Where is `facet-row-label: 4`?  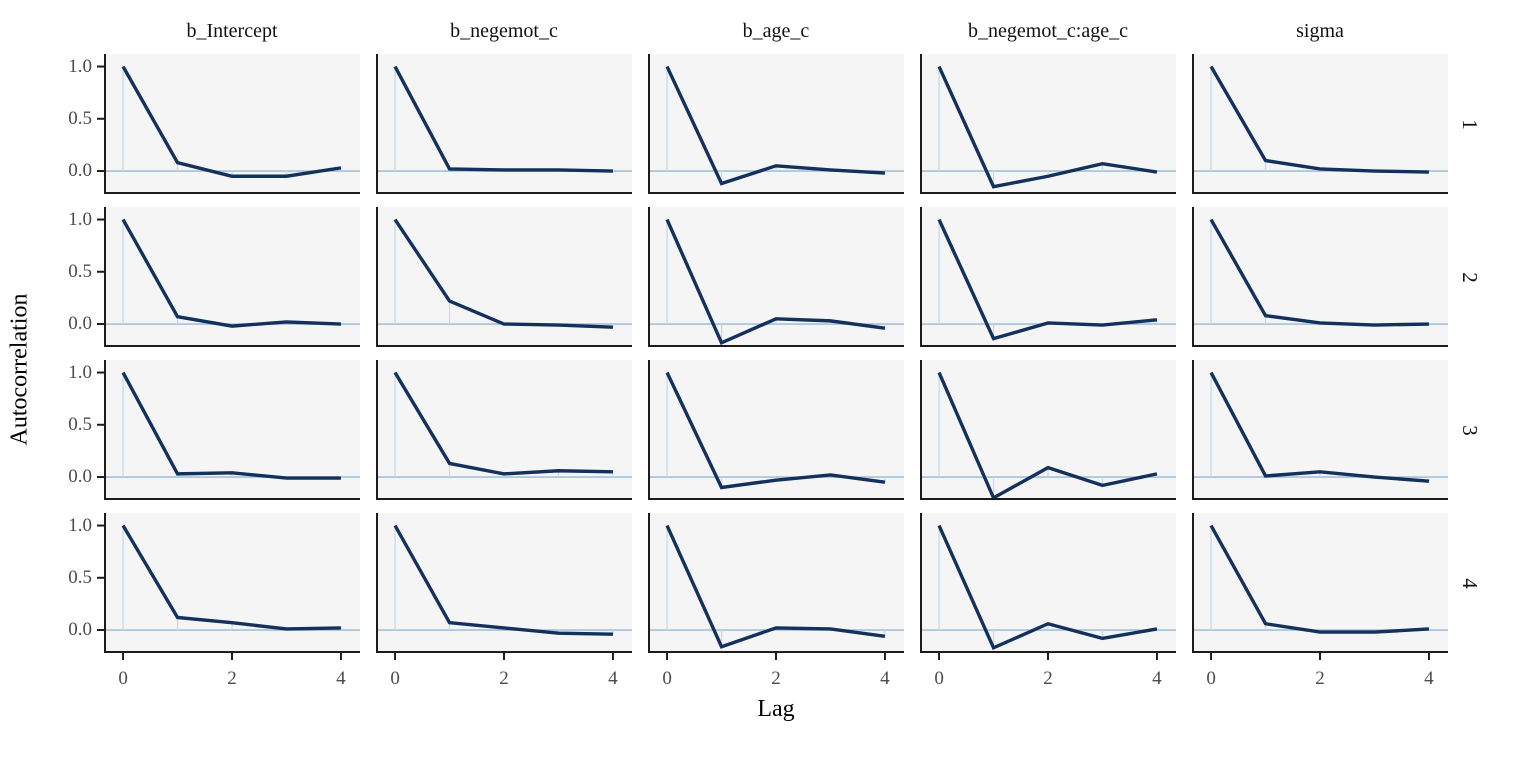 facet-row-label: 4 is located at coordinates (1469, 583).